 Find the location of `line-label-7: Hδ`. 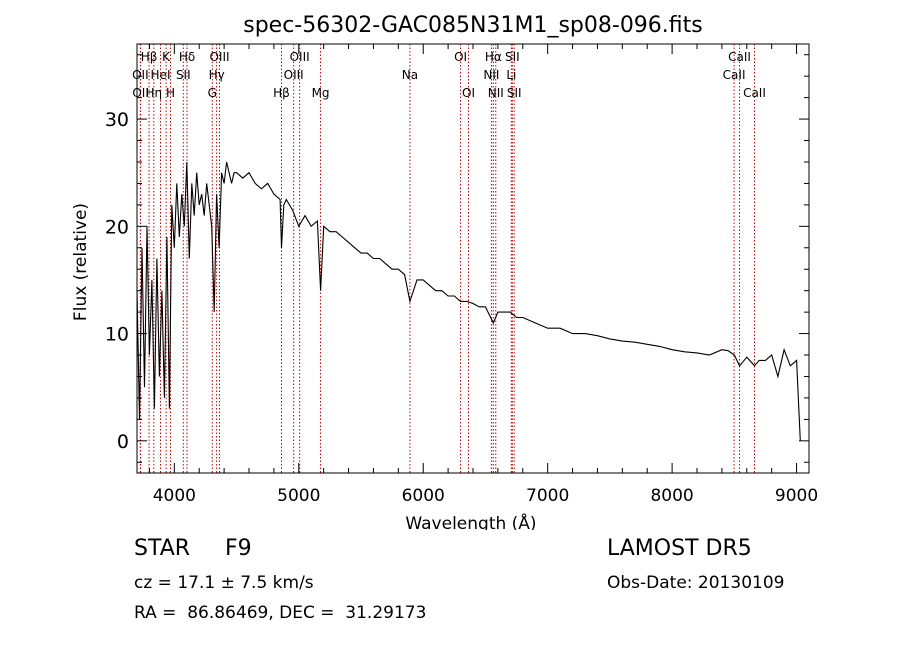

line-label-7: Hδ is located at coordinates (187, 57).